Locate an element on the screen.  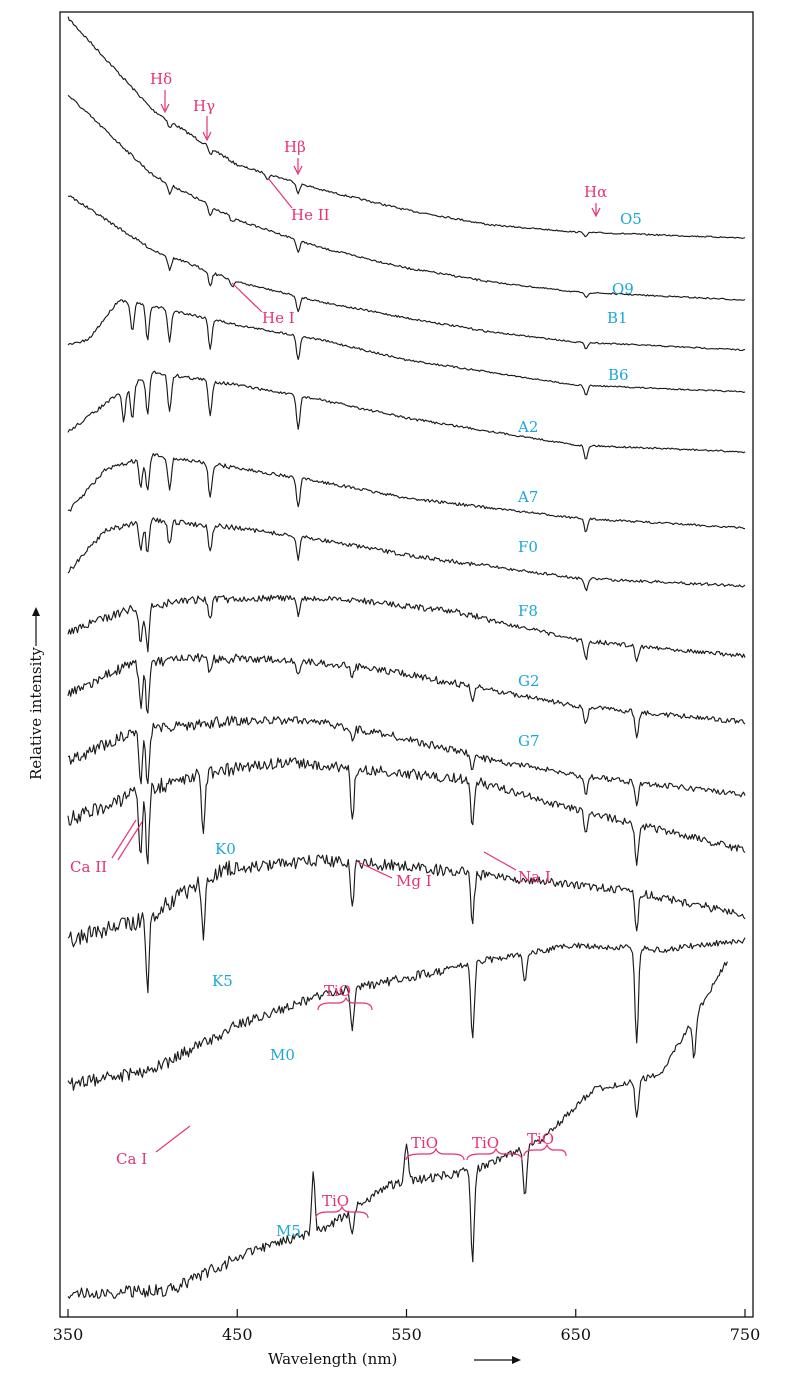
leader-ca-i is located at coordinates (173, 1139).